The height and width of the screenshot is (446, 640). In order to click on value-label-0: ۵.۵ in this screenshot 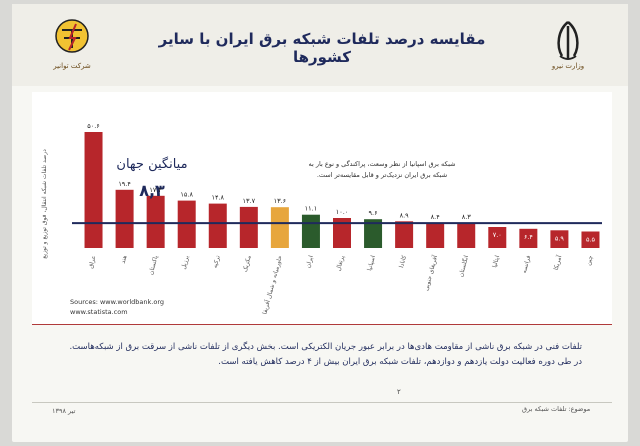, I will do `click(591, 240)`.